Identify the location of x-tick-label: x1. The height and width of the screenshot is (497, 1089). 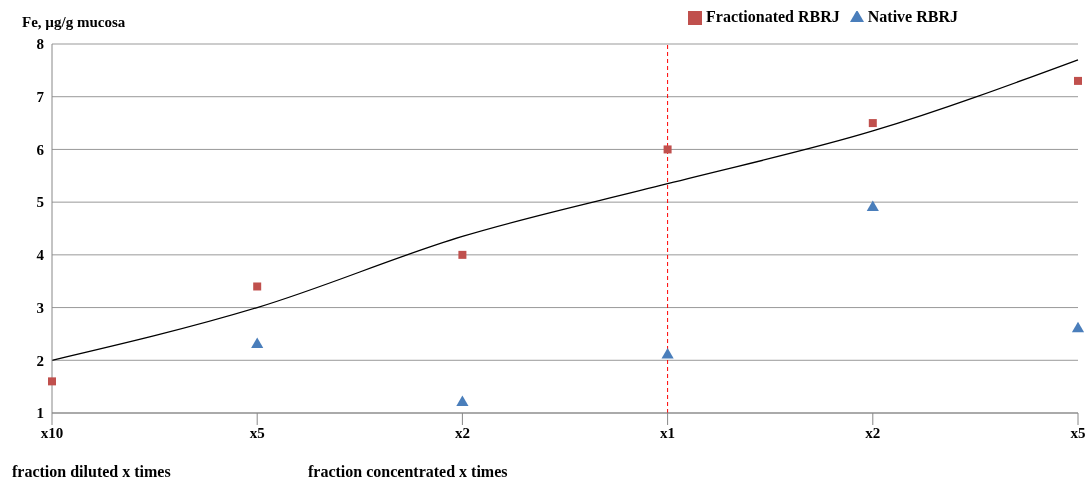
(668, 432).